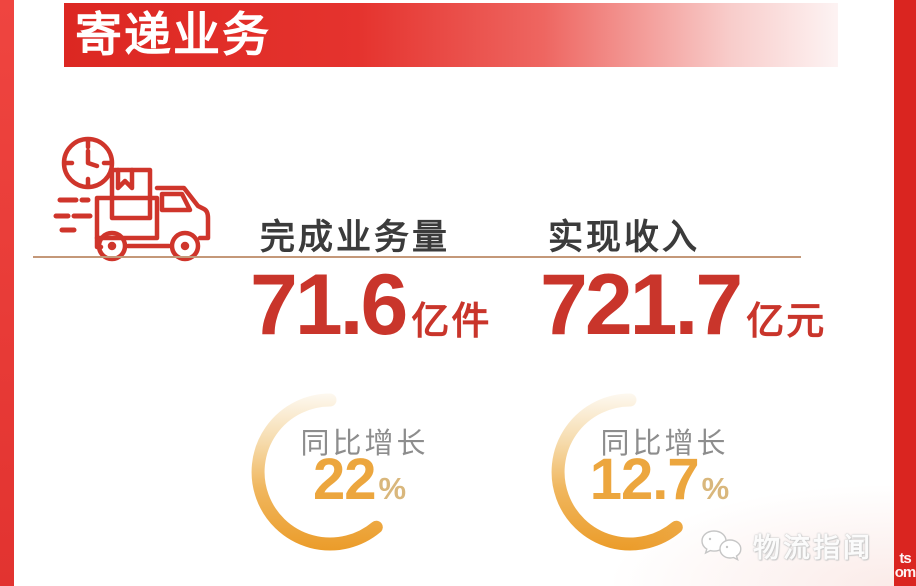  I want to click on growth-number: 12.7, so click(644, 479).